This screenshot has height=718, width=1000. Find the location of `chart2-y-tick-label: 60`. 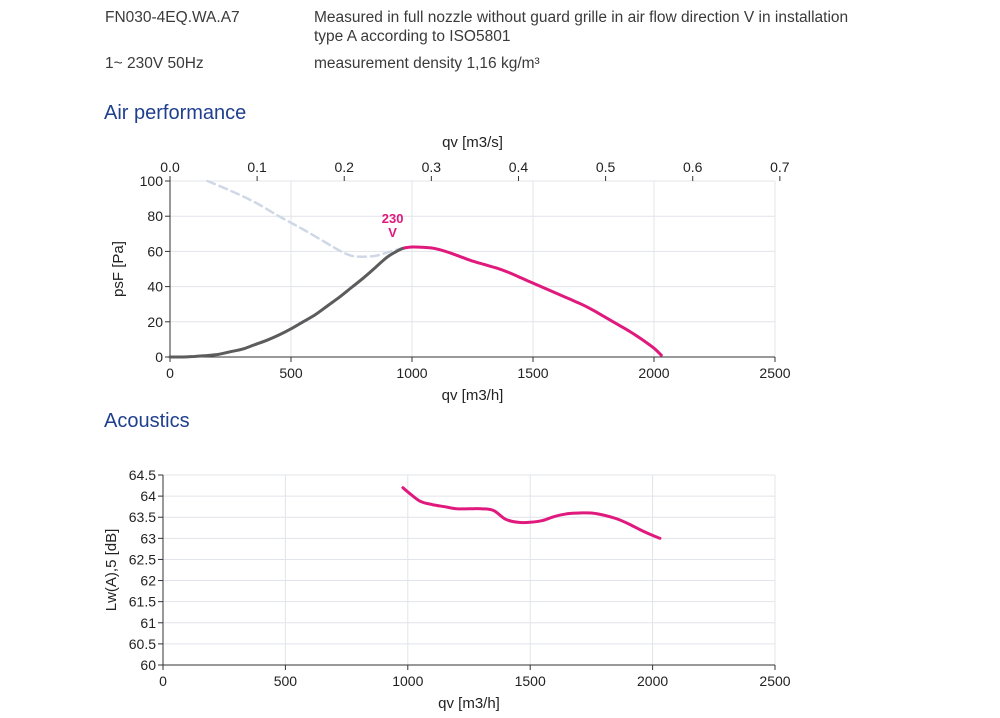

chart2-y-tick-label: 60 is located at coordinates (148, 665).